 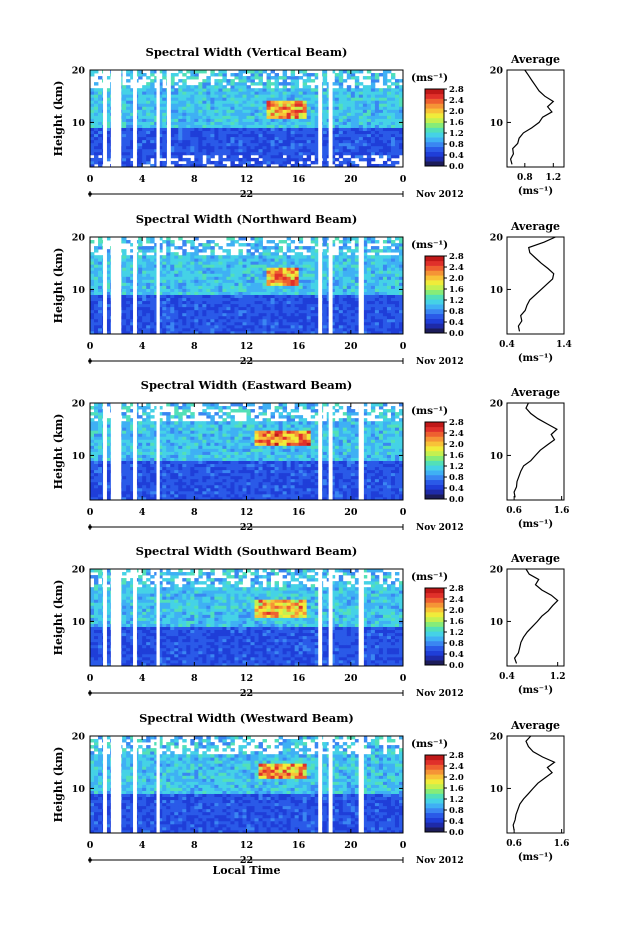 I want to click on average-profile: Average 20 10 0.4 1.4(ms⁻¹), so click(x=531, y=292).